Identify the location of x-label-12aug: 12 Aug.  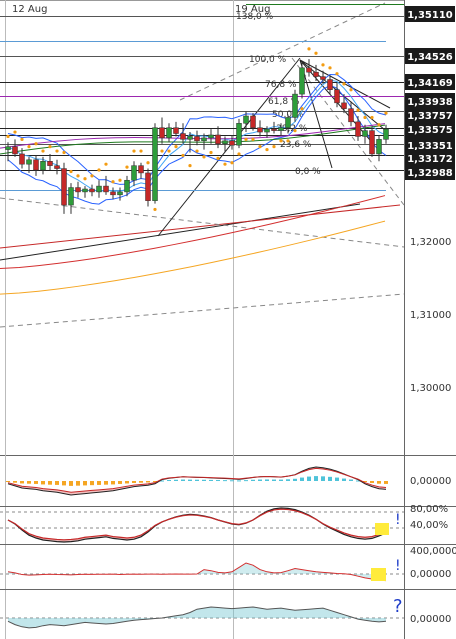
(29, 9).